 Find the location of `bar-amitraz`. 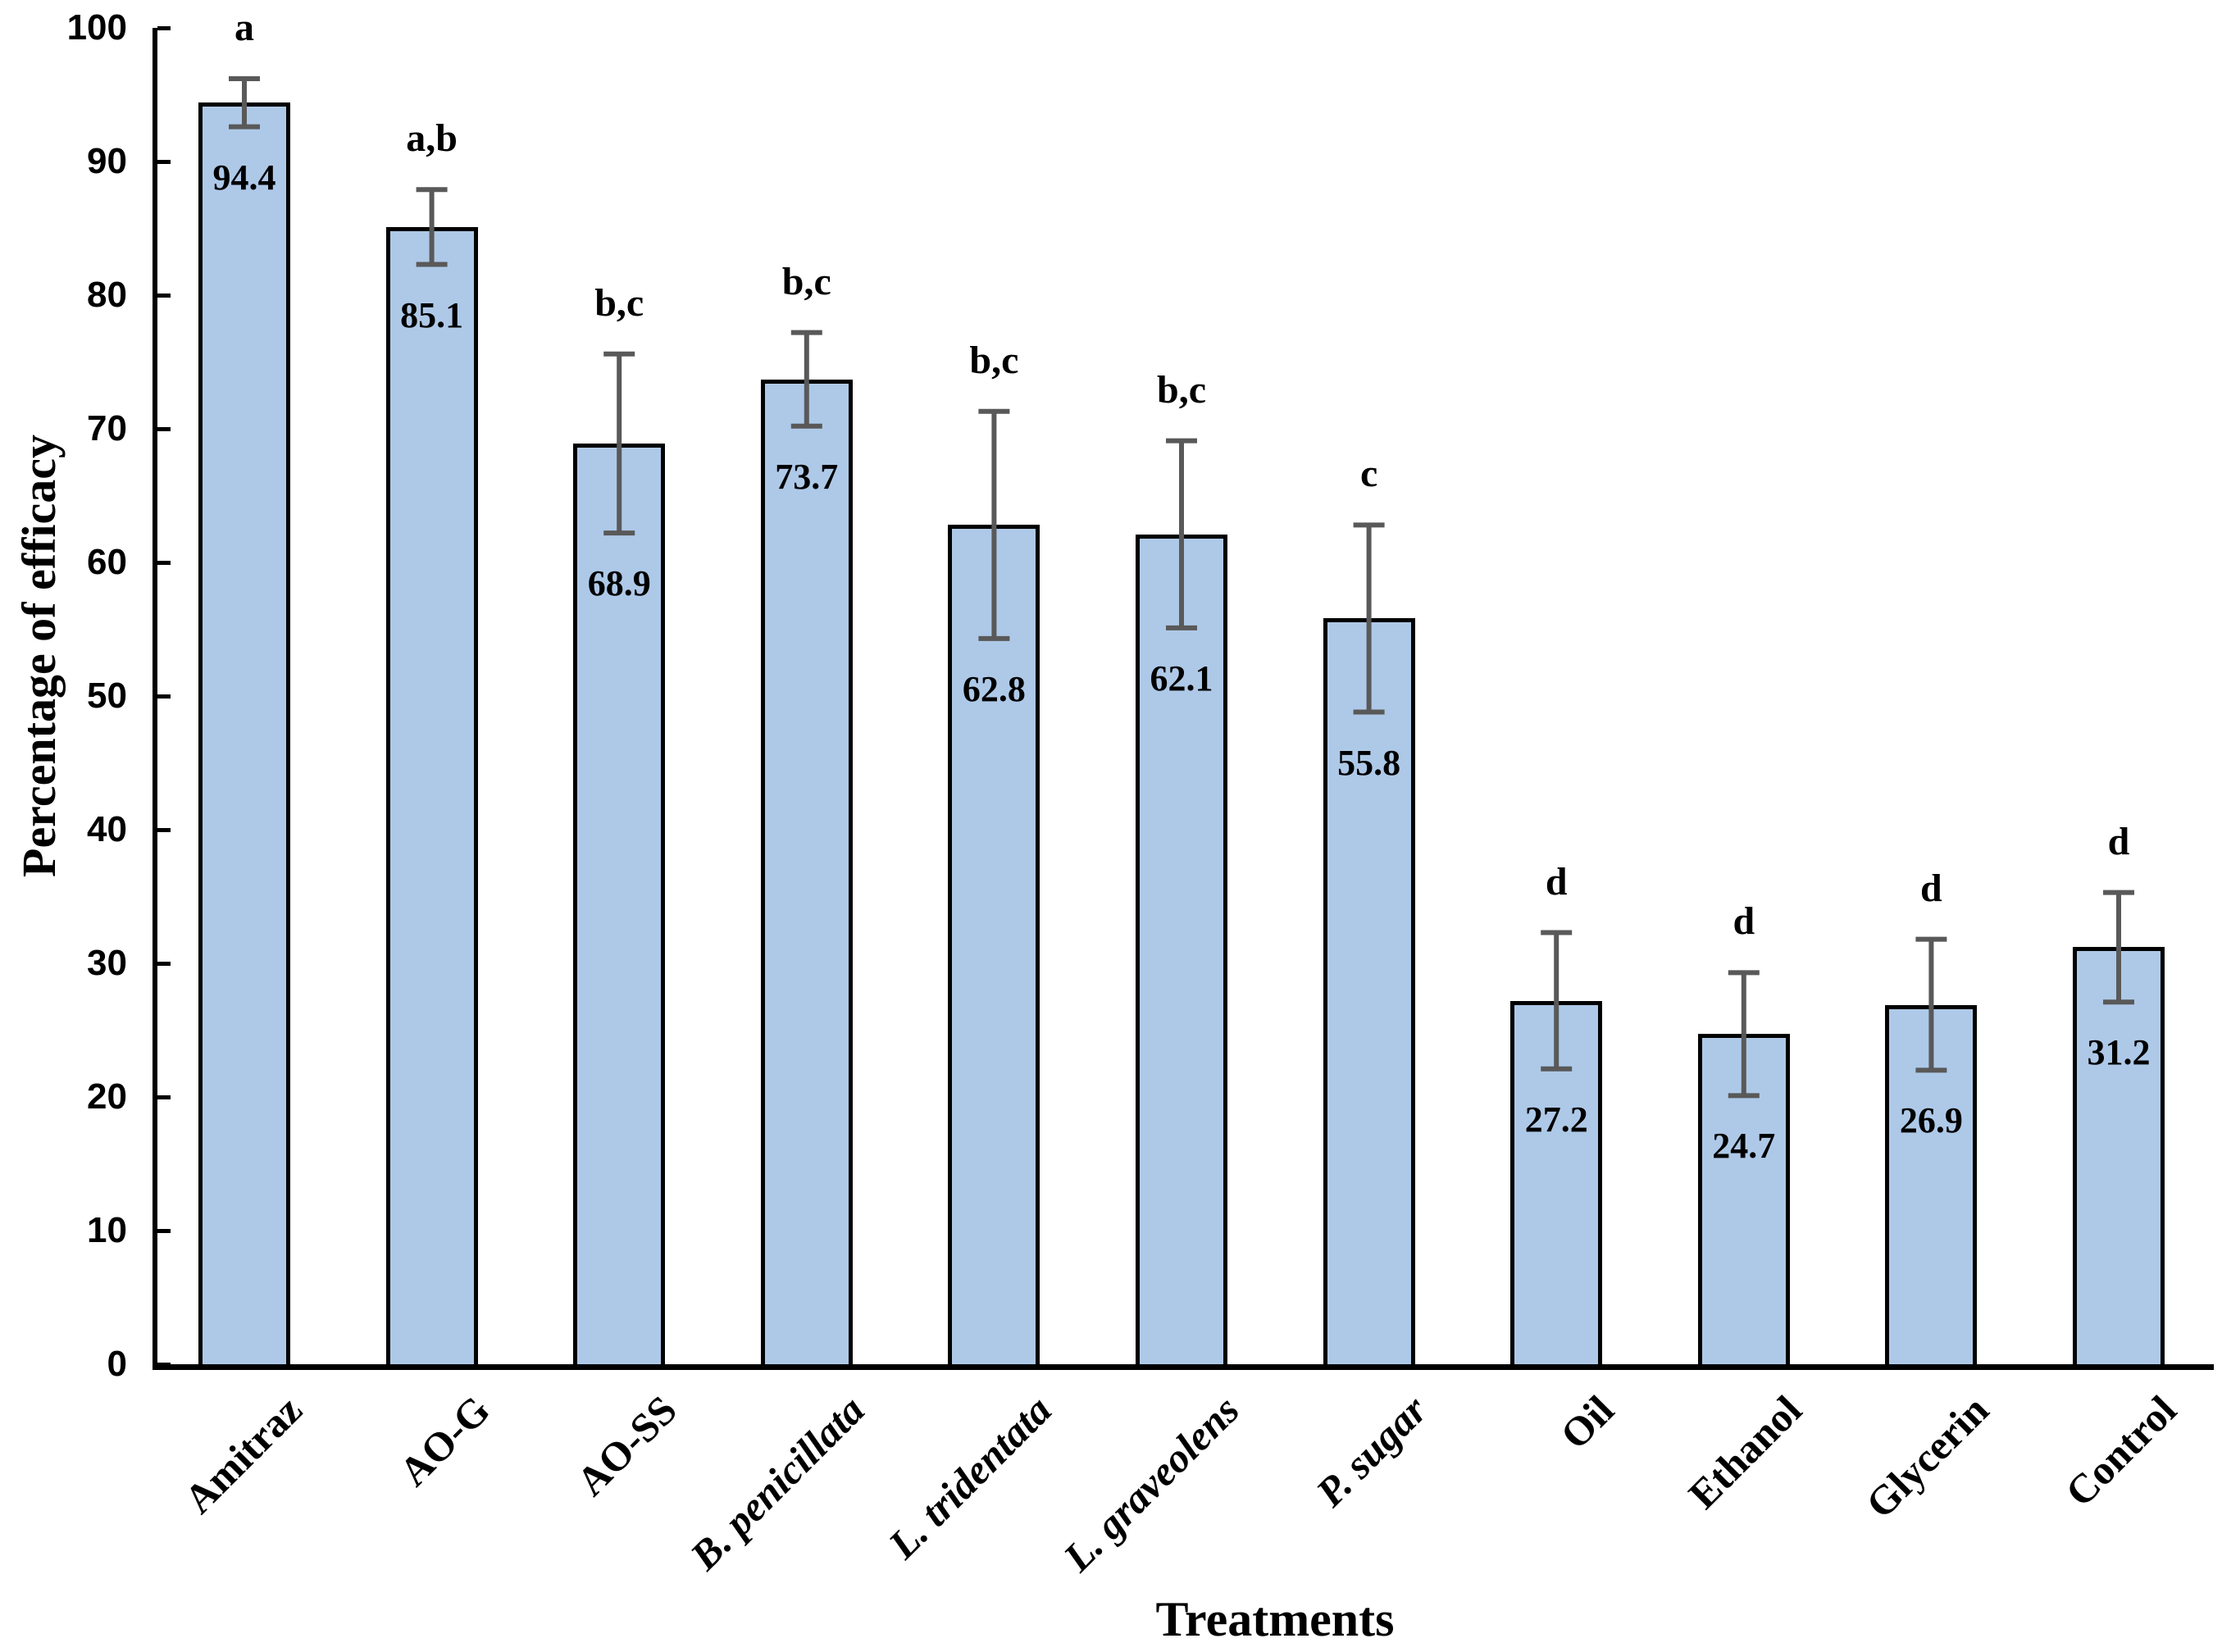

bar-amitraz is located at coordinates (244, 733).